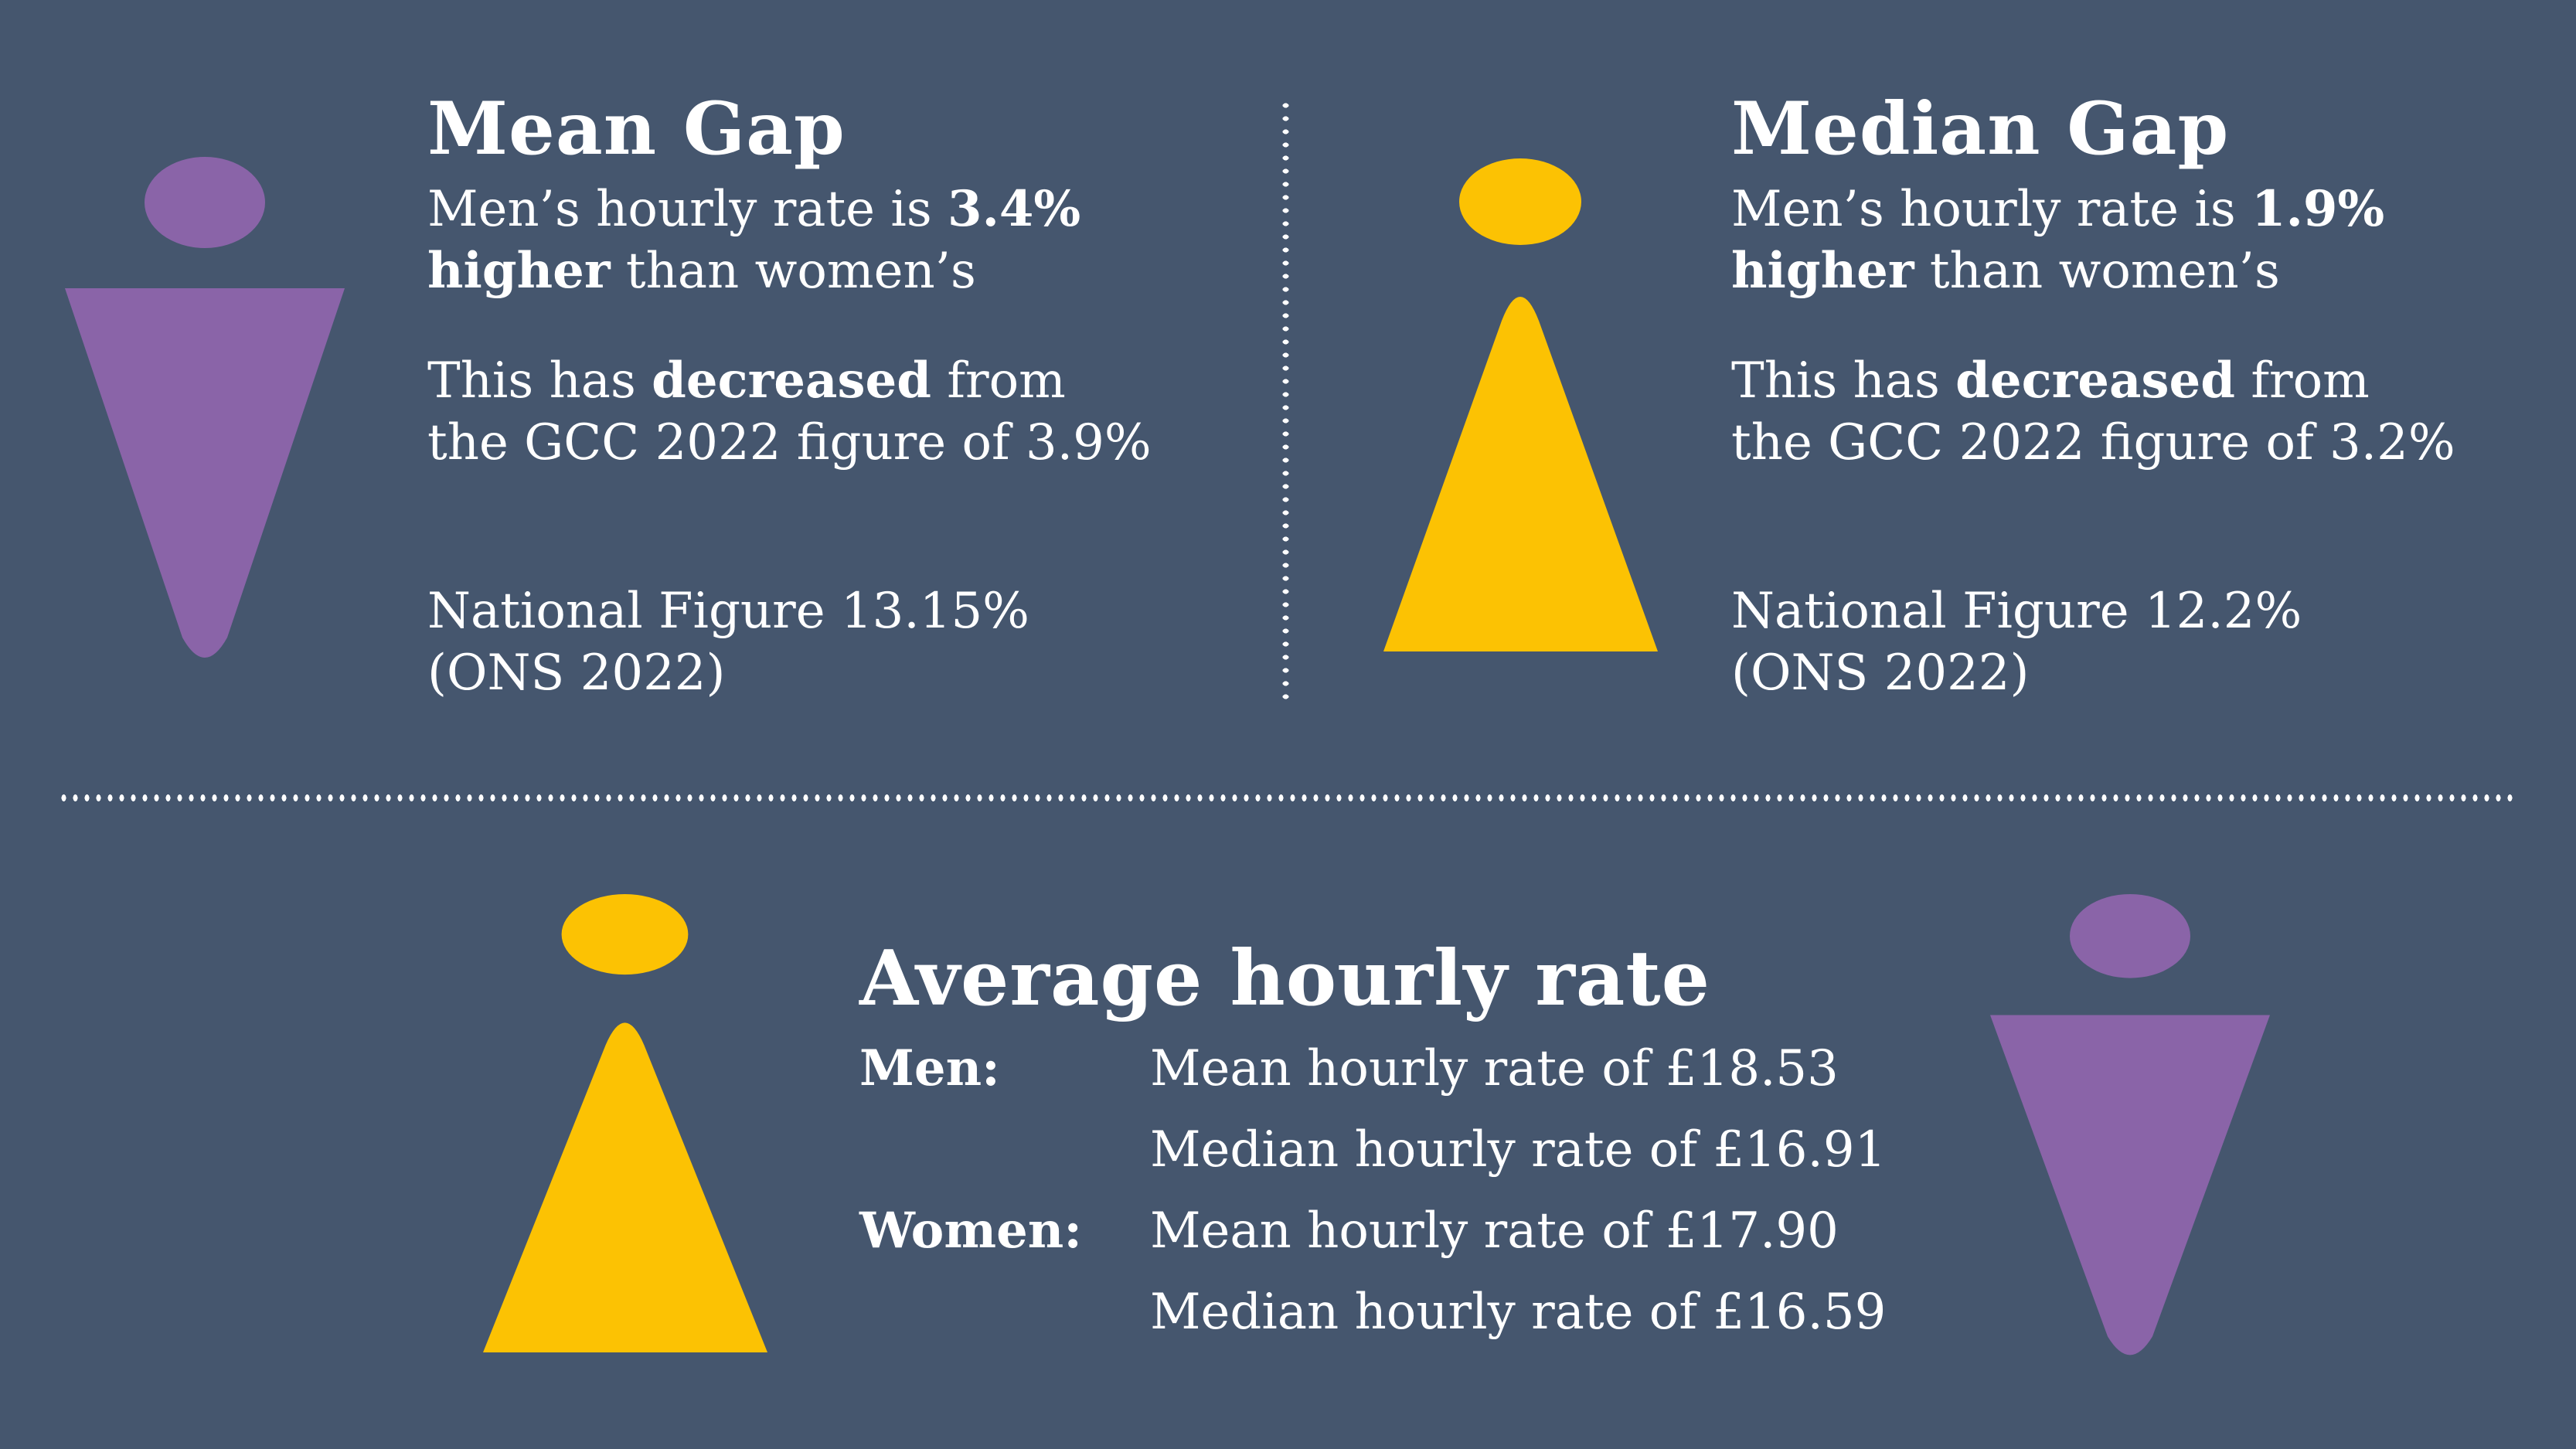  Describe the element at coordinates (793, 271) in the screenshot. I see `mean-gap-intro-post: than women’s` at that location.